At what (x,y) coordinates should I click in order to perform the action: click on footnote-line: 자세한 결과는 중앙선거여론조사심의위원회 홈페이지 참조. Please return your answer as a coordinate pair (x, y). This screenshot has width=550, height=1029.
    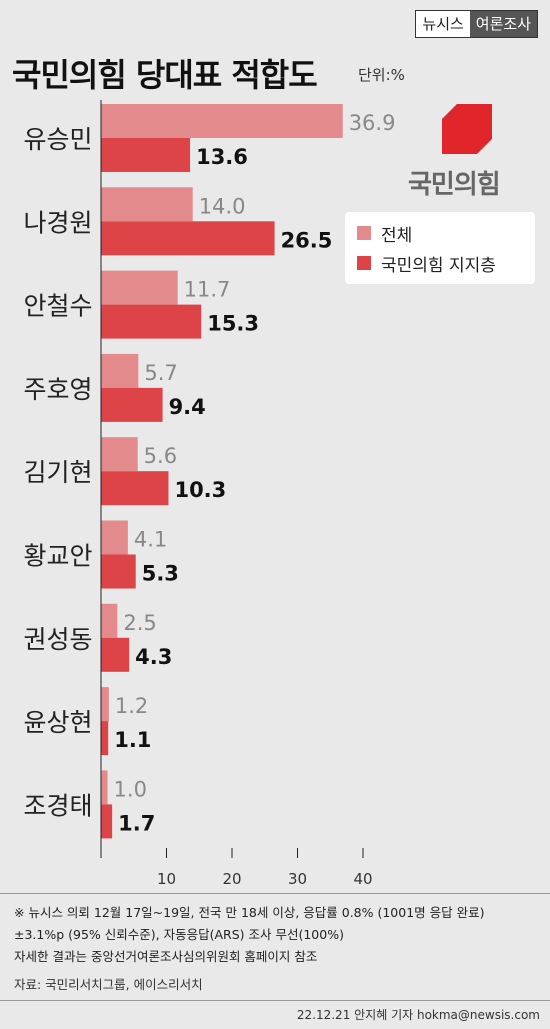
    Looking at the image, I should click on (166, 956).